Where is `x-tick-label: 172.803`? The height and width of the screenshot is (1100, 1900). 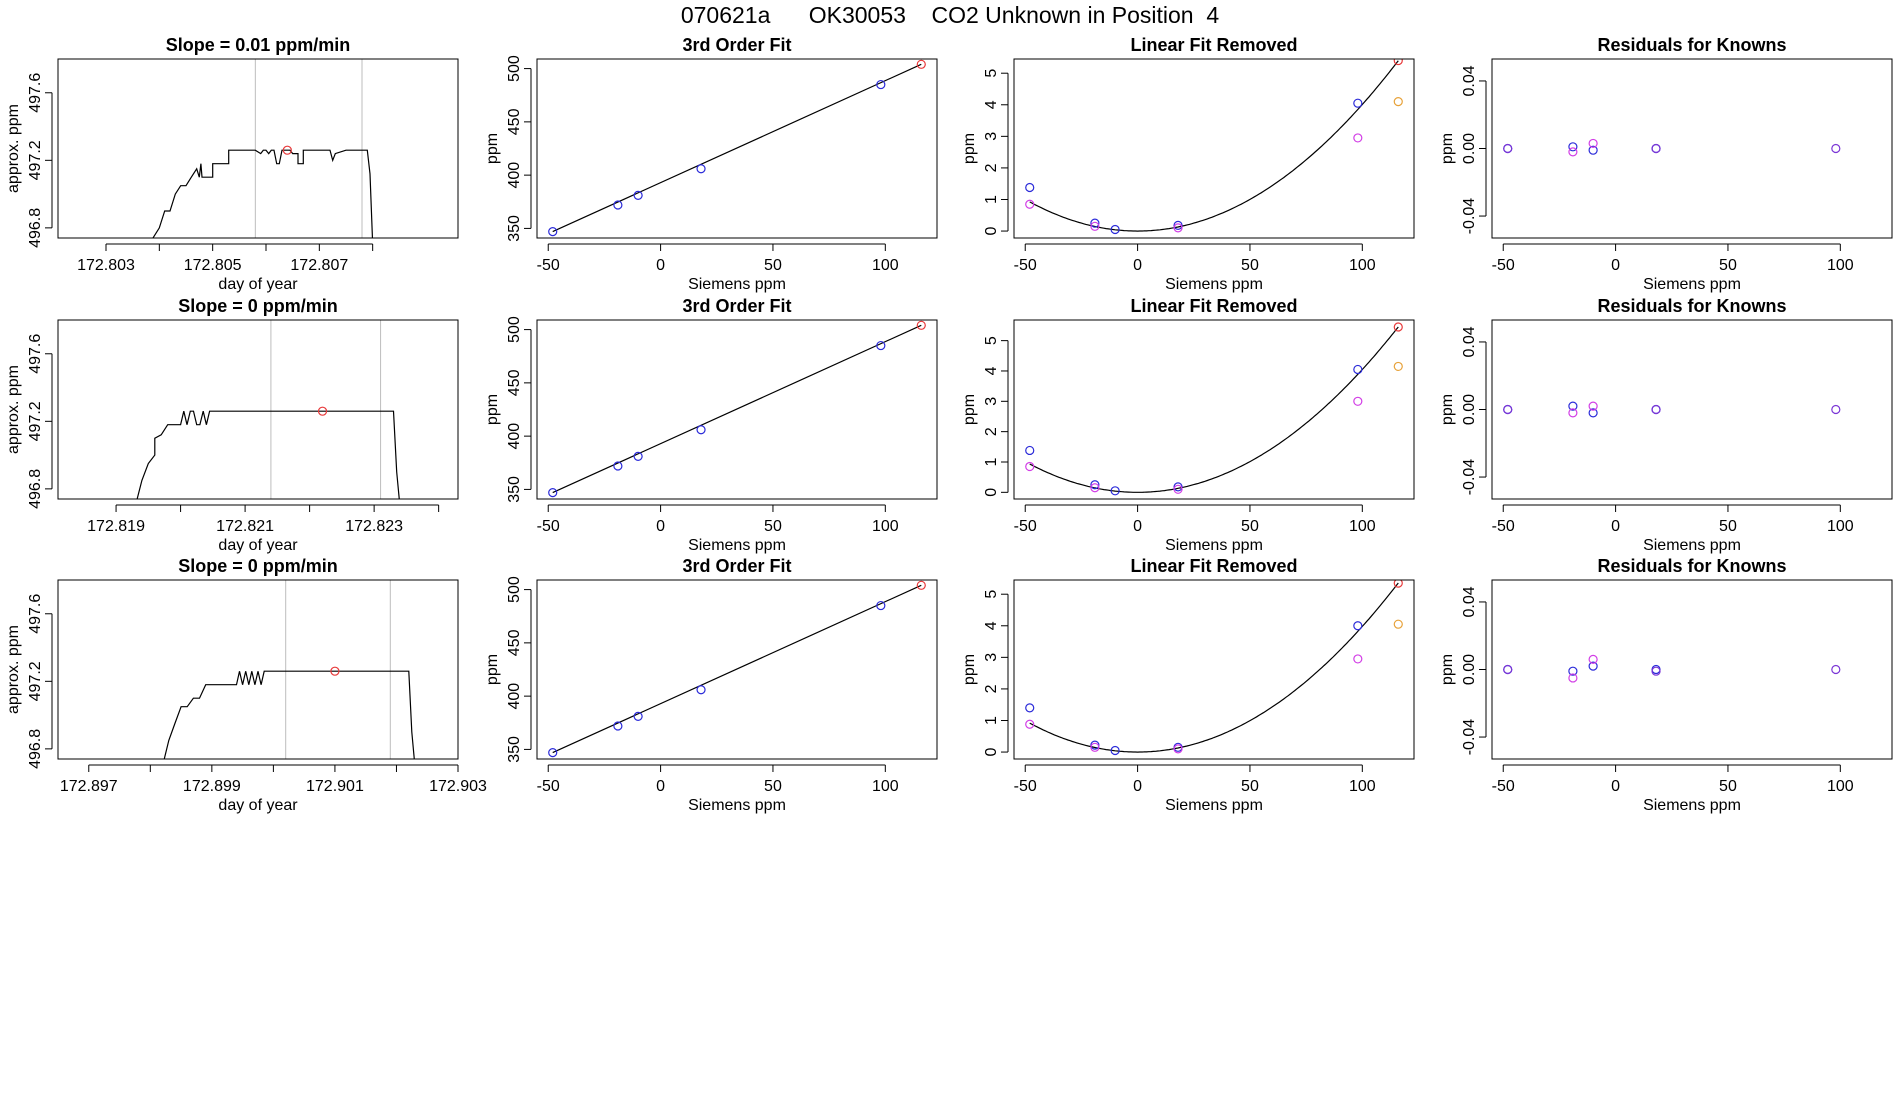 x-tick-label: 172.803 is located at coordinates (106, 265).